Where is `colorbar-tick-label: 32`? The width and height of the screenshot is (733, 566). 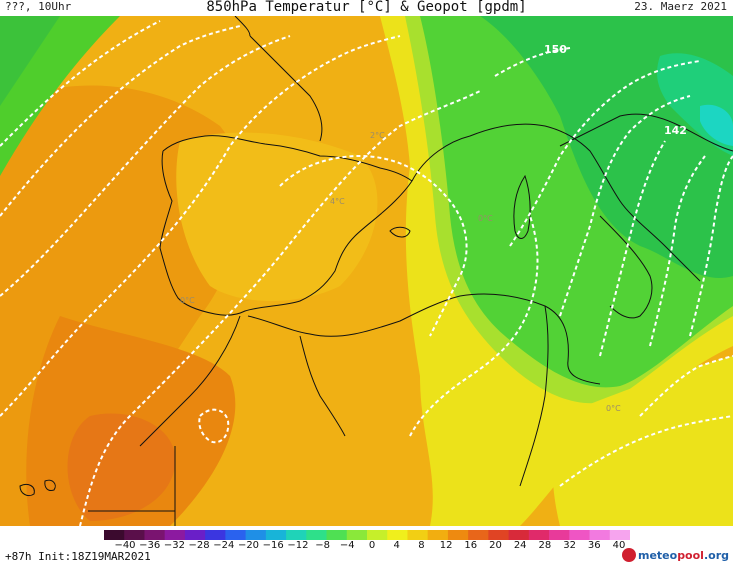 colorbar-tick-label: 32 is located at coordinates (569, 545).